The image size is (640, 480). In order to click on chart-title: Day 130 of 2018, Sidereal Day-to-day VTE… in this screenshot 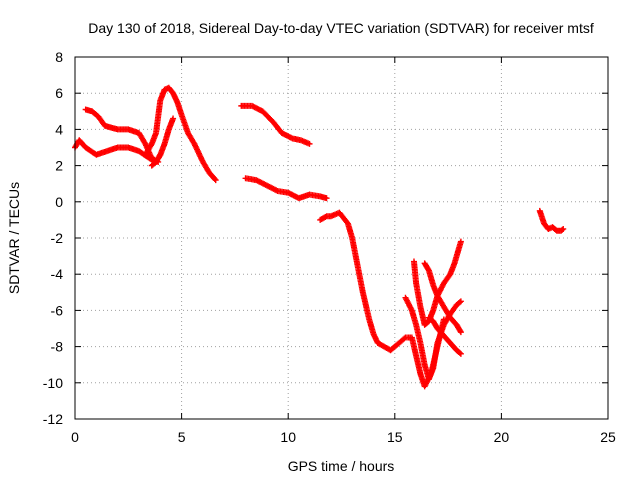, I will do `click(341, 28)`.